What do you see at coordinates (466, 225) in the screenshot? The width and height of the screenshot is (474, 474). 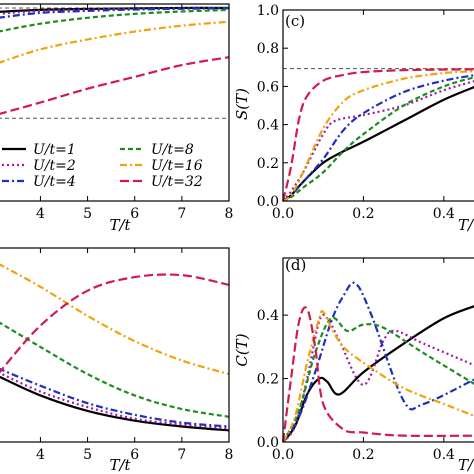 I see `c-xlabel: T/` at bounding box center [466, 225].